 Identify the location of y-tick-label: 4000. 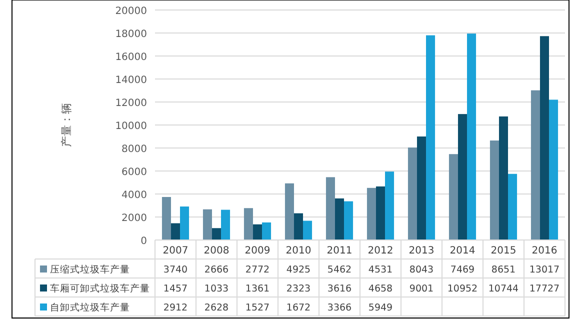
(134, 195).